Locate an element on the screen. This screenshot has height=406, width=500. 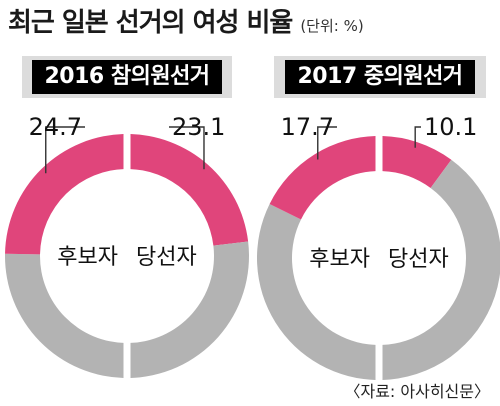
source-note: 〈자료: 아사히신문〉 is located at coordinates (417, 391).